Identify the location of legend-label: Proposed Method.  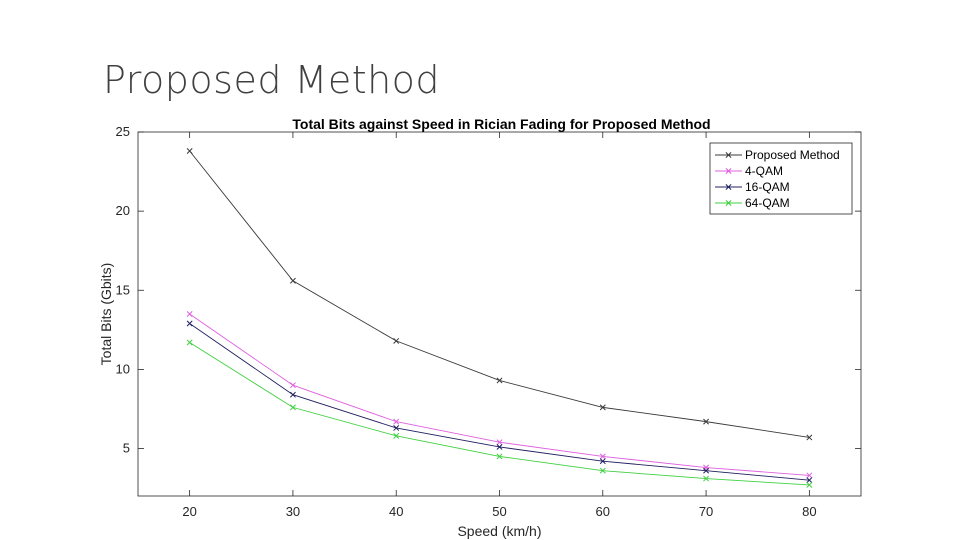
(792, 155).